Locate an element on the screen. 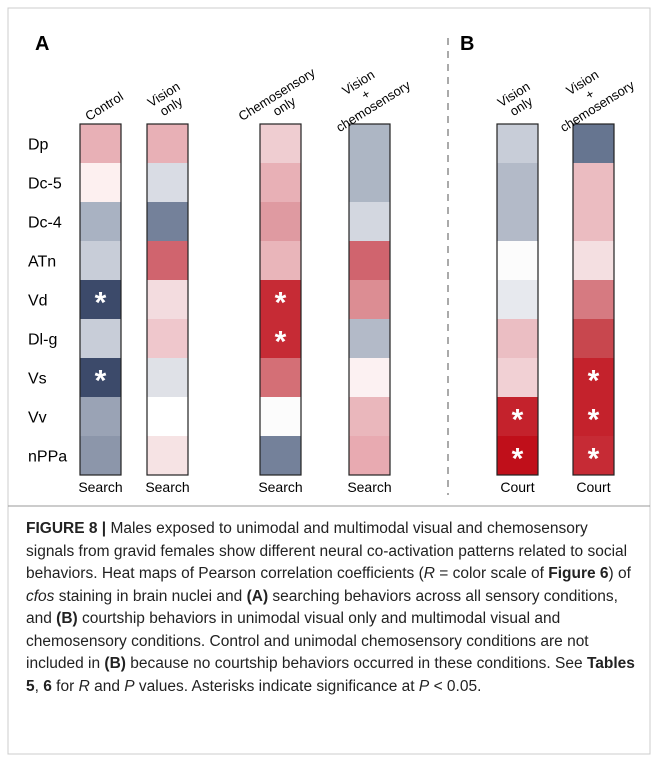 This screenshot has width=658, height=763. row-label: Dc-4 is located at coordinates (45, 223).